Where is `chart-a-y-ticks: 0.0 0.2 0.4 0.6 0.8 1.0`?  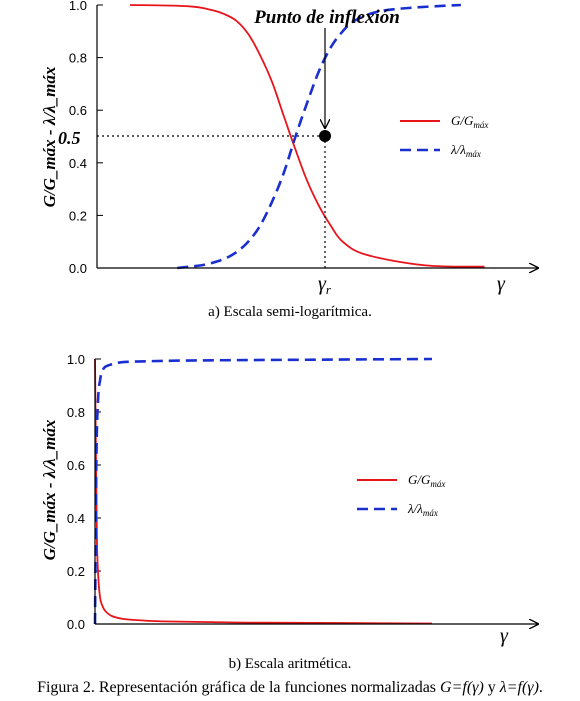 chart-a-y-ticks: 0.0 0.2 0.4 0.6 0.8 1.0 is located at coordinates (86, 138).